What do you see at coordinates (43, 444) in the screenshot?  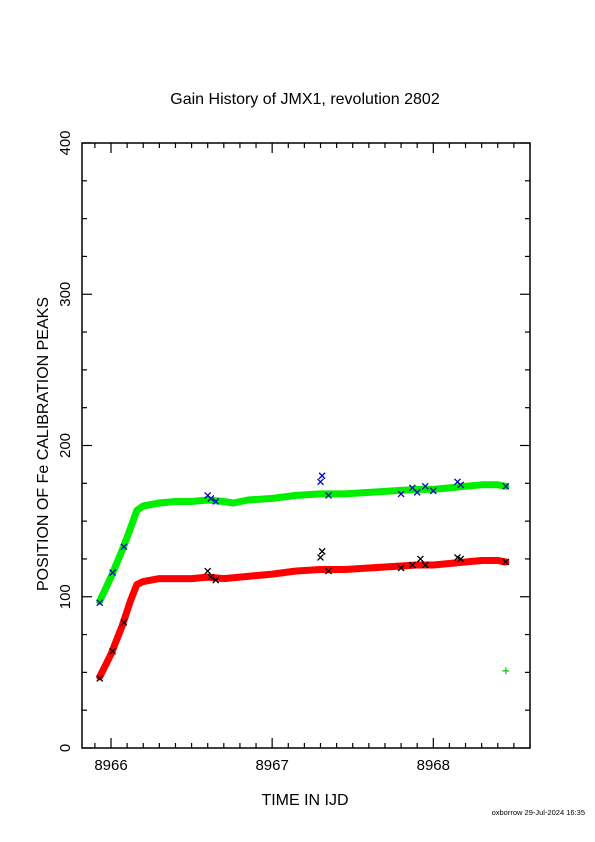 I see `y-axis-label: POSITION OF Fe CALIBRATION PEAKS` at bounding box center [43, 444].